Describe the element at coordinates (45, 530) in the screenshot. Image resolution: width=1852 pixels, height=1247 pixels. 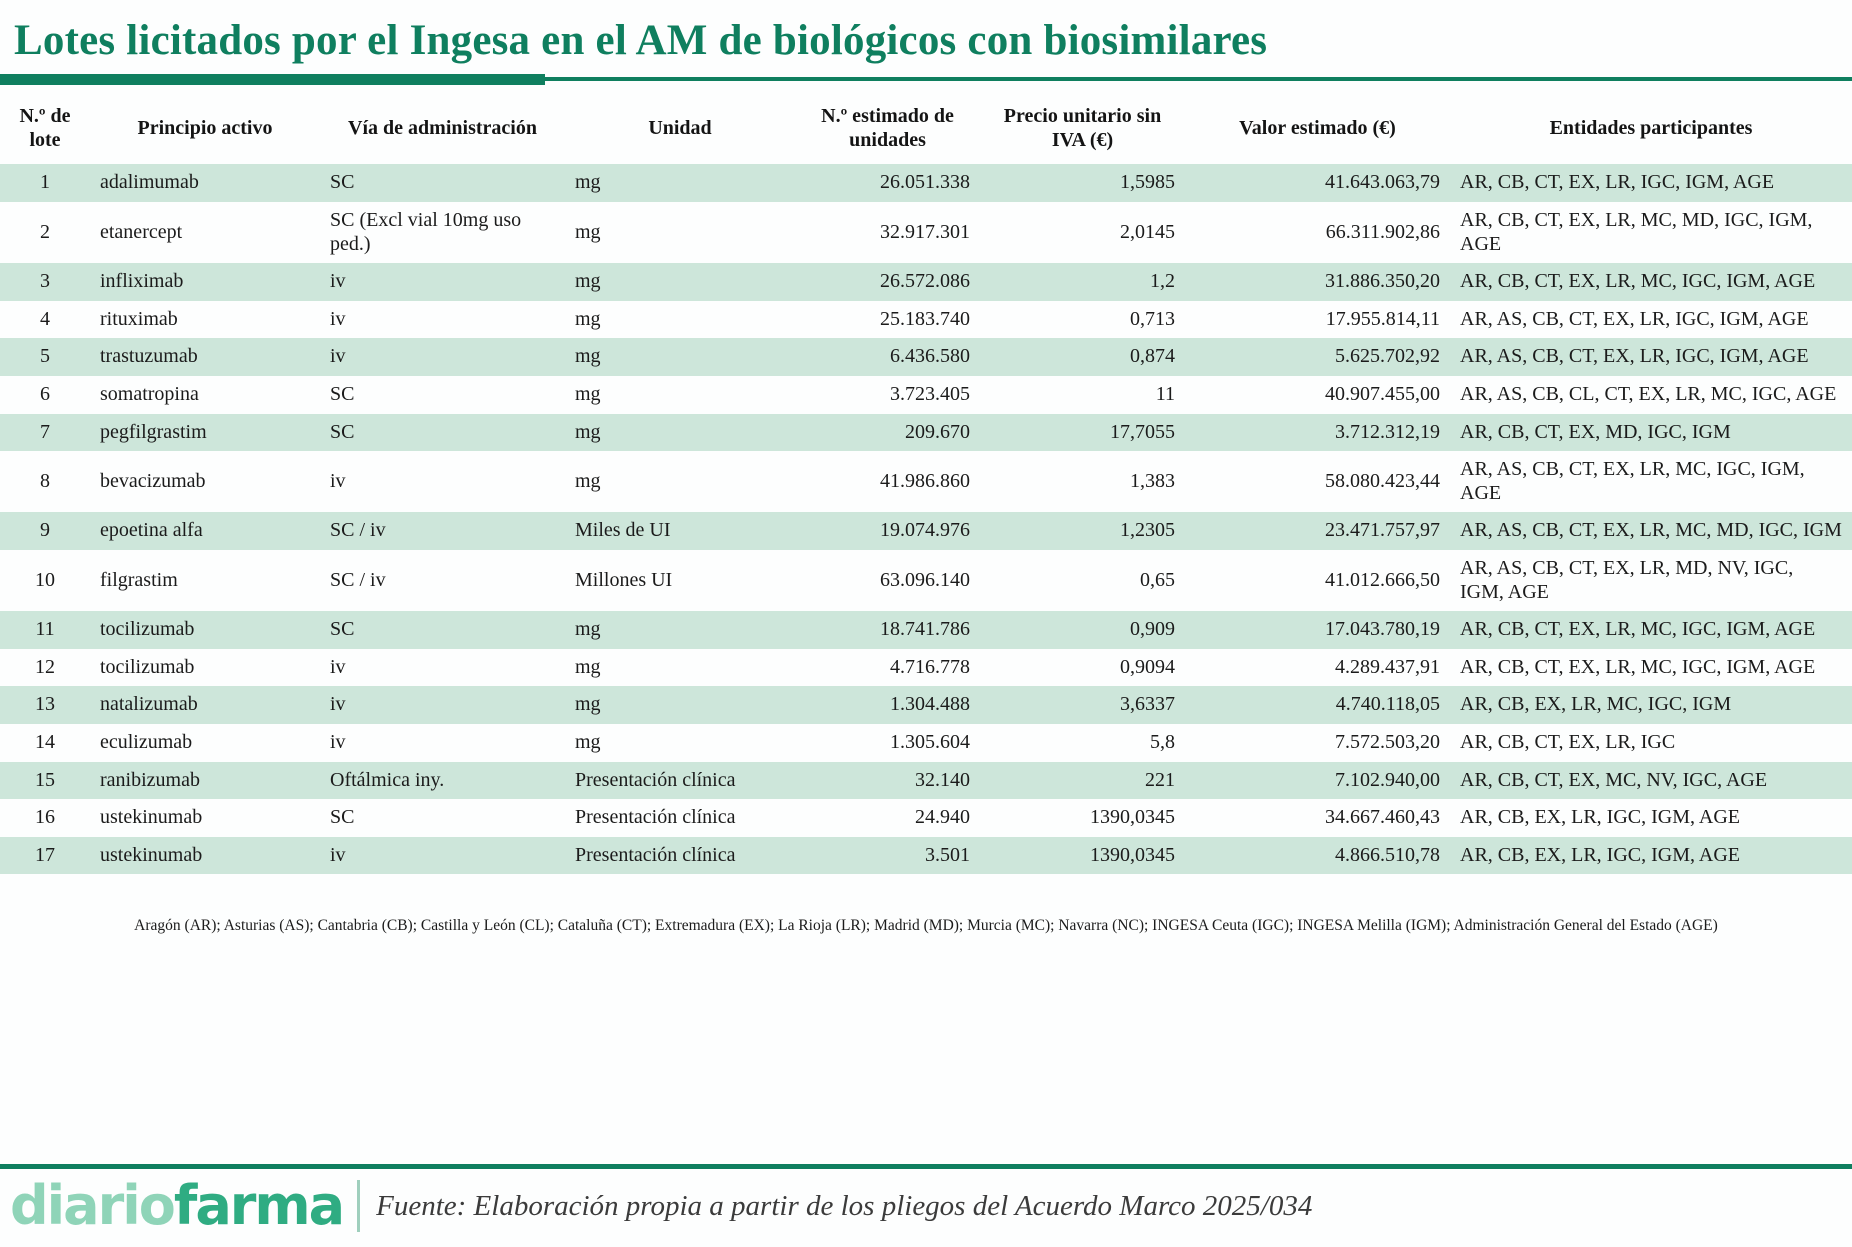
I see `cell-lote: 9` at that location.